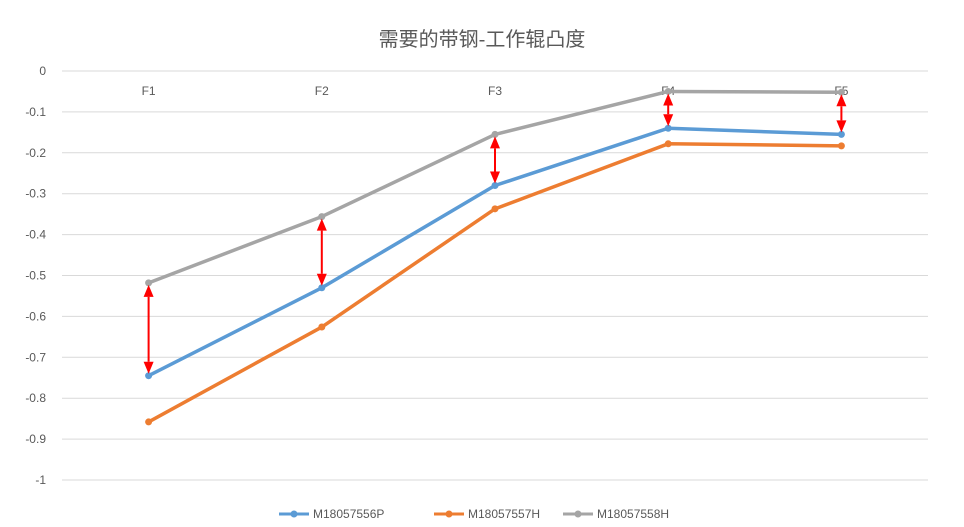  What do you see at coordinates (348, 514) in the screenshot?
I see `legend-label: M18057556P` at bounding box center [348, 514].